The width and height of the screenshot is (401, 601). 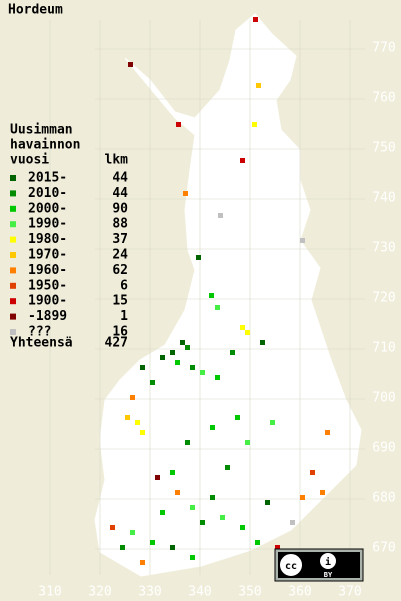 I want to click on legend-count: 90, so click(x=120, y=208).